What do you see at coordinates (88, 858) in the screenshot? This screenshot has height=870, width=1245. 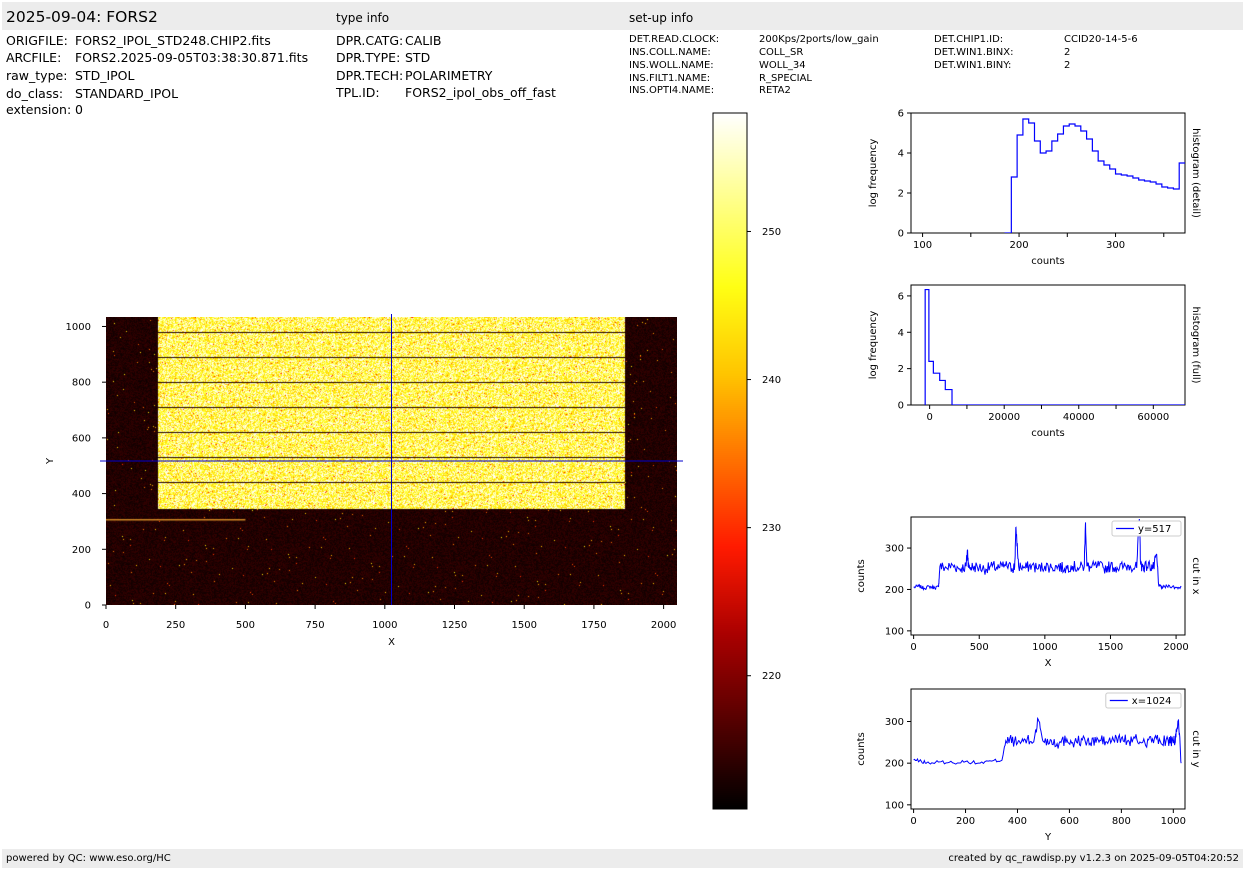 I see `footer-credit-left: powered by QC: www.eso.org/HC` at bounding box center [88, 858].